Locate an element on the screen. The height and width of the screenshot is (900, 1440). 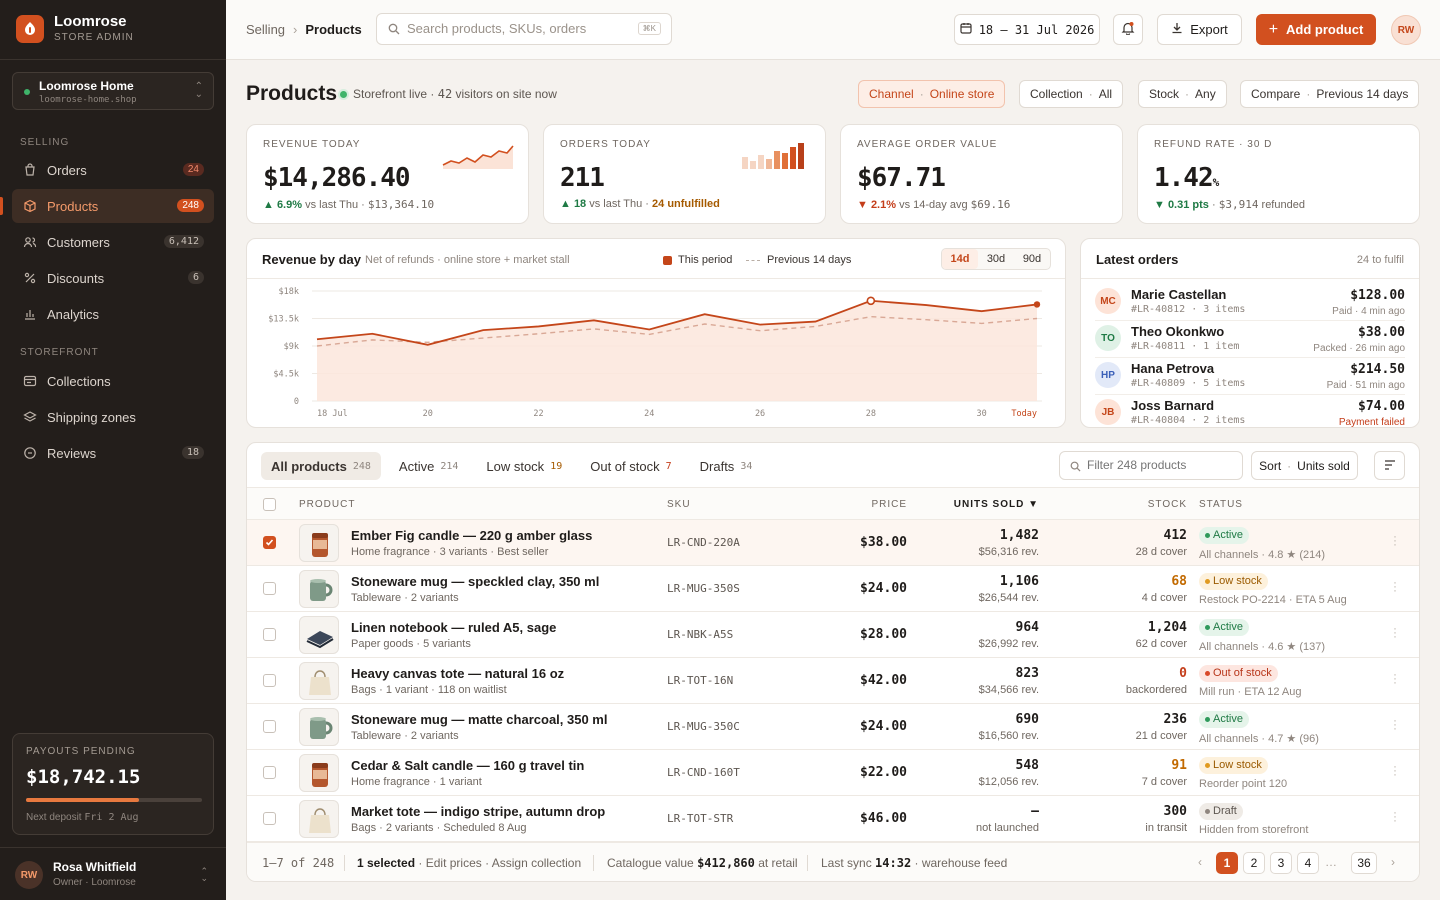
units-sold: 1,106 is located at coordinates (1019, 581).